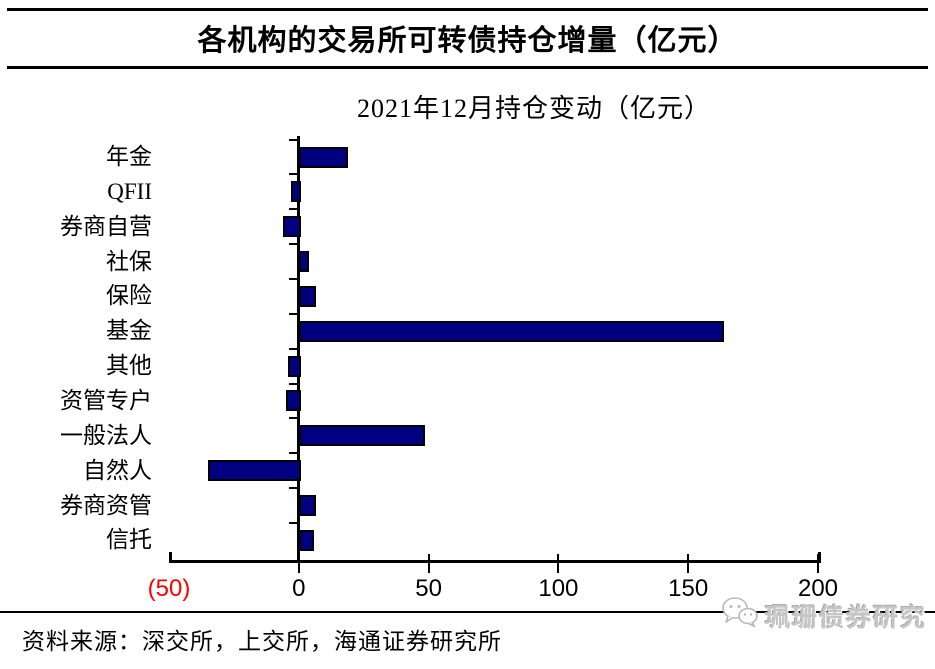 The width and height of the screenshot is (935, 669). What do you see at coordinates (467, 41) in the screenshot?
I see `page-title: 各机构的交易所可转债持仓增量（亿元）` at bounding box center [467, 41].